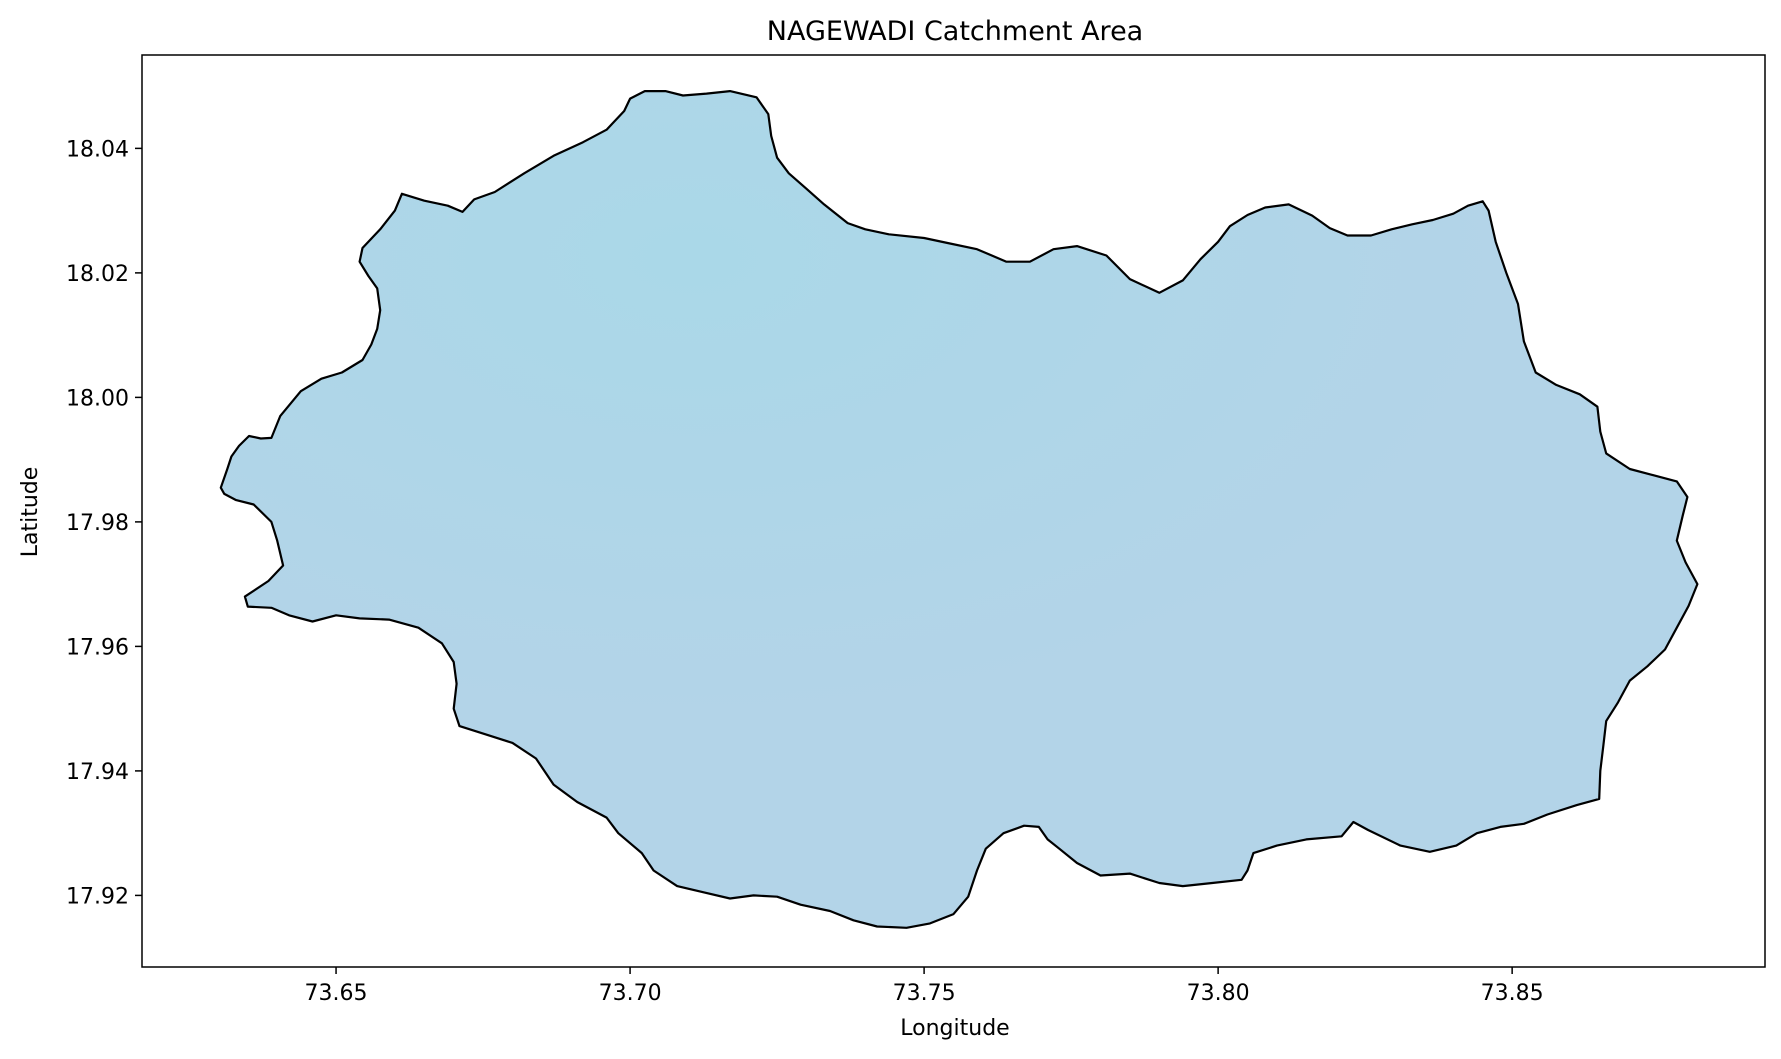 The width and height of the screenshot is (1781, 1059). What do you see at coordinates (1218, 993) in the screenshot?
I see `x-tick-label: 73.80` at bounding box center [1218, 993].